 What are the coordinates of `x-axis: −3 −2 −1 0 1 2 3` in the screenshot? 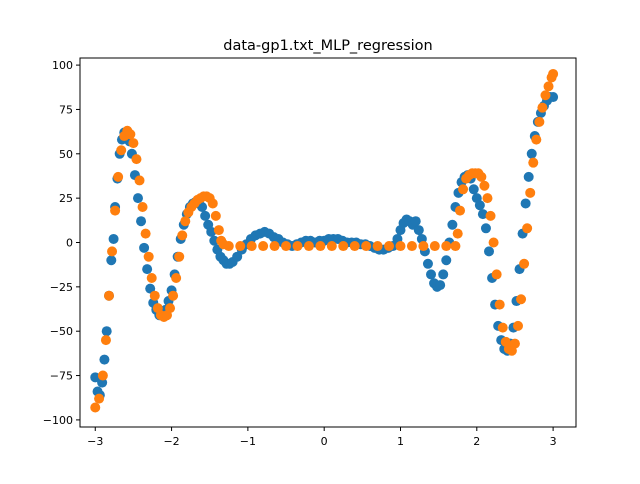 It's located at (322, 437).